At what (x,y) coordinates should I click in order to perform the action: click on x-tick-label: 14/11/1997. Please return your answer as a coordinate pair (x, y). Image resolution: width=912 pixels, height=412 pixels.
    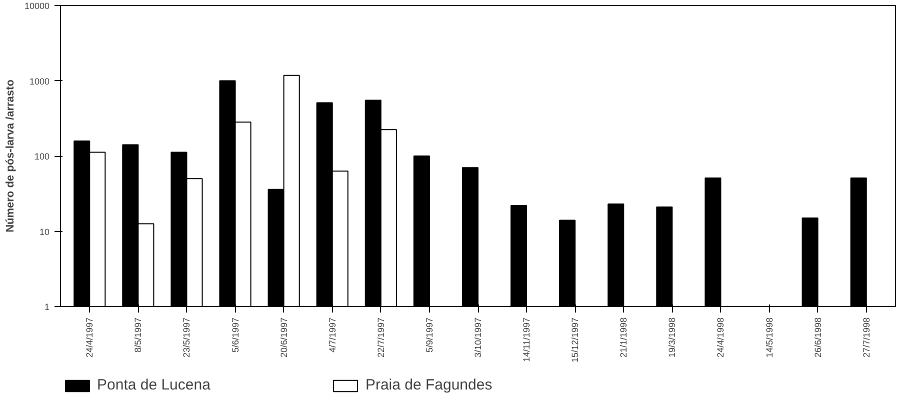
    Looking at the image, I should click on (527, 339).